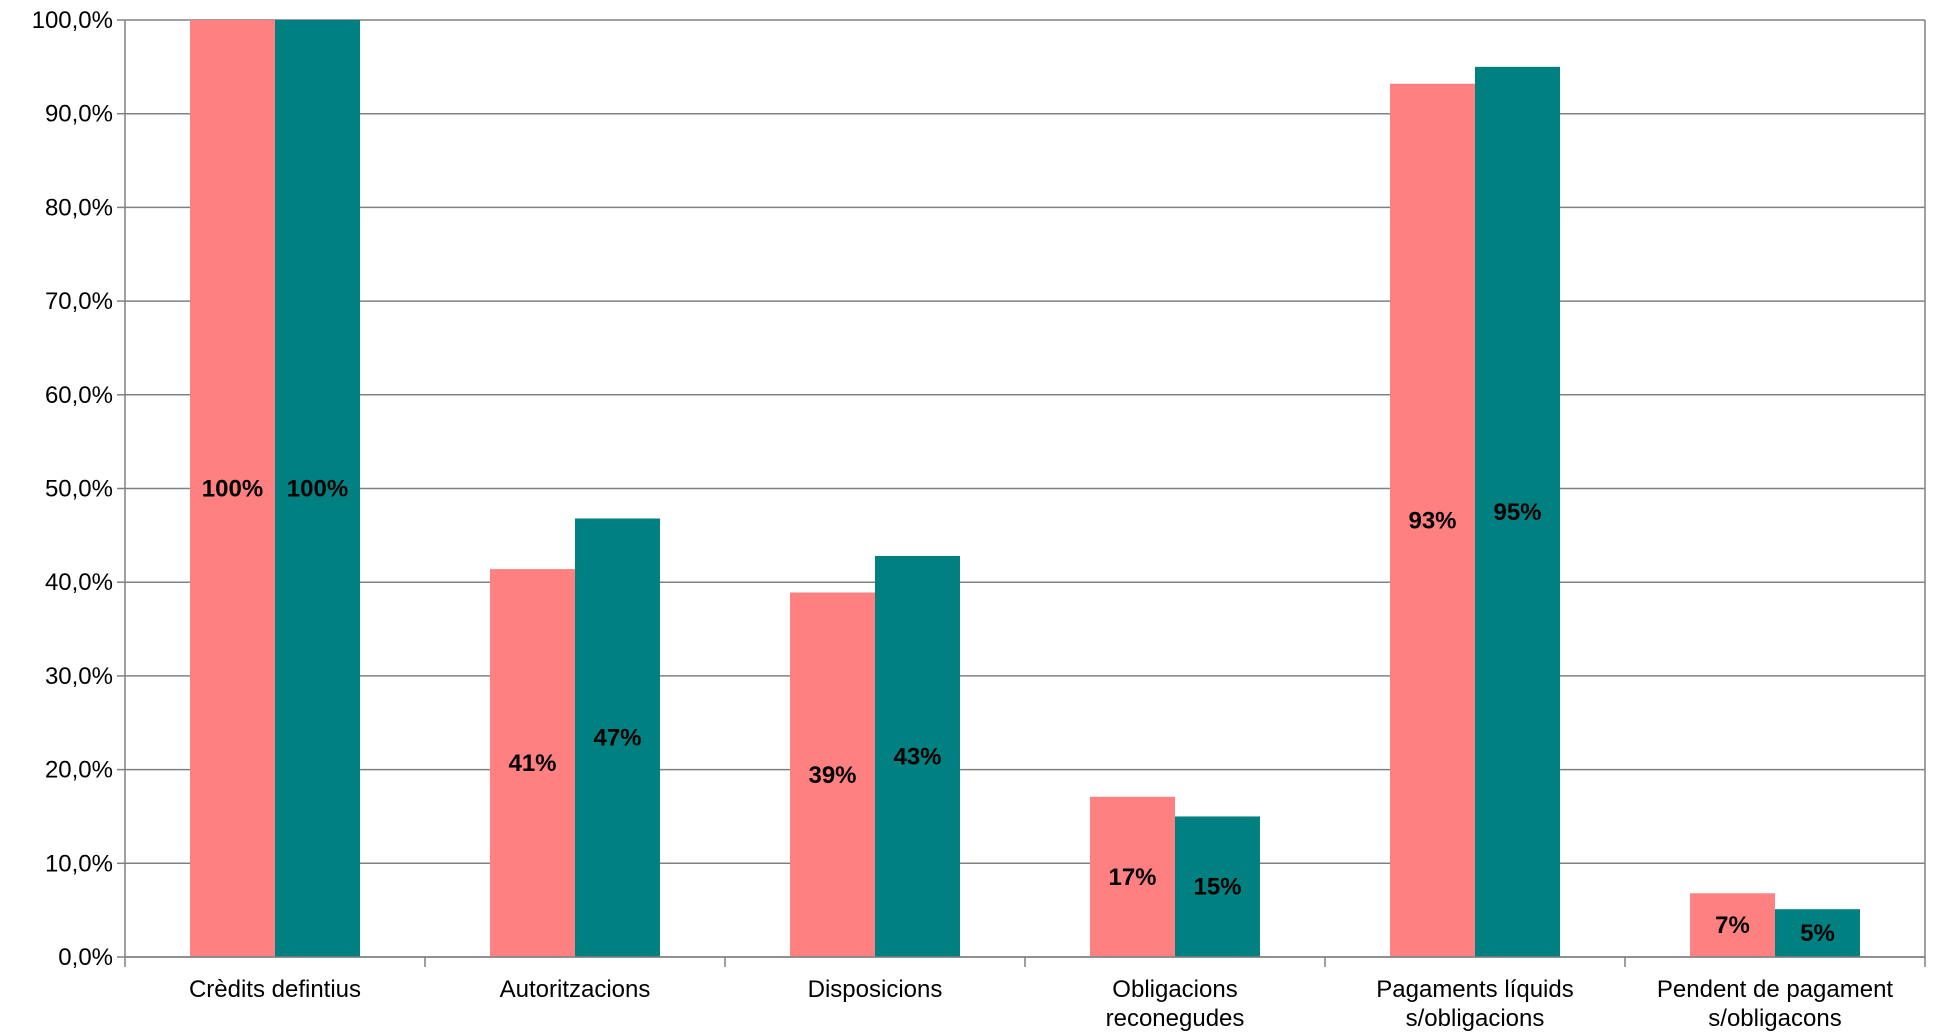  What do you see at coordinates (1474, 989) in the screenshot?
I see `x-tick-label: Pagaments líquids` at bounding box center [1474, 989].